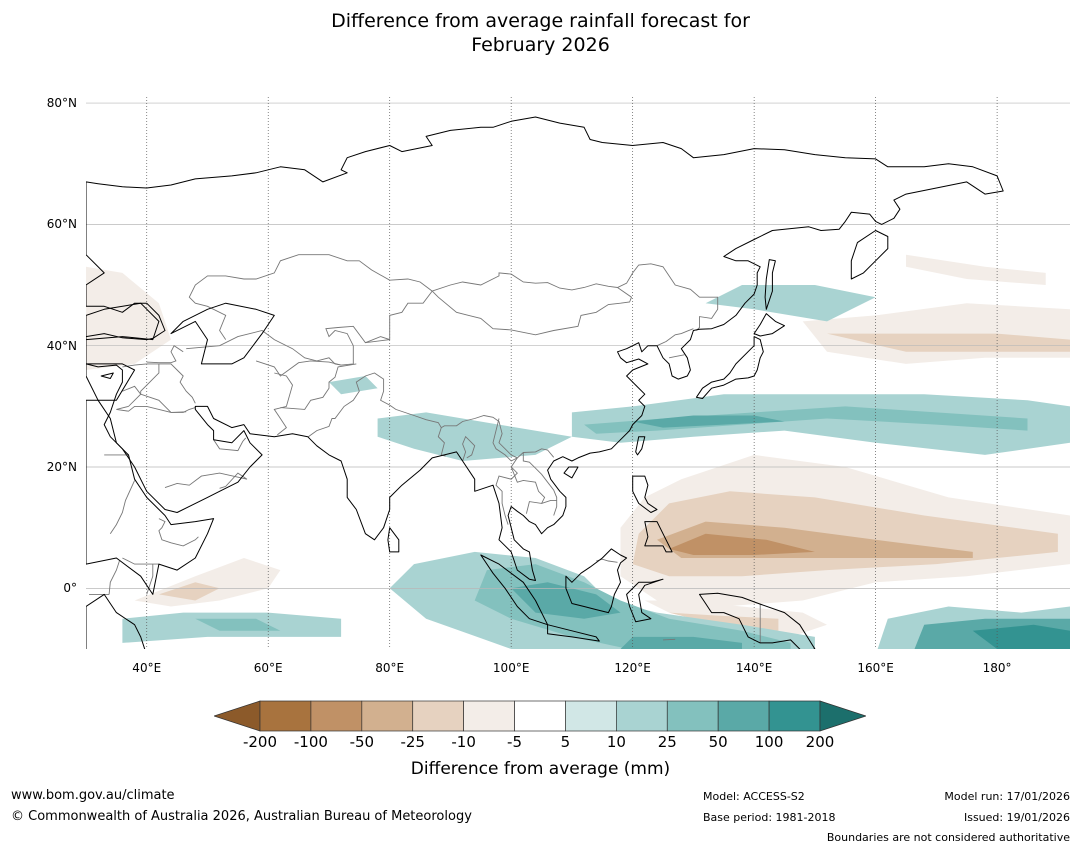  I want to click on colorbar-tick-label: -200, so click(260, 742).